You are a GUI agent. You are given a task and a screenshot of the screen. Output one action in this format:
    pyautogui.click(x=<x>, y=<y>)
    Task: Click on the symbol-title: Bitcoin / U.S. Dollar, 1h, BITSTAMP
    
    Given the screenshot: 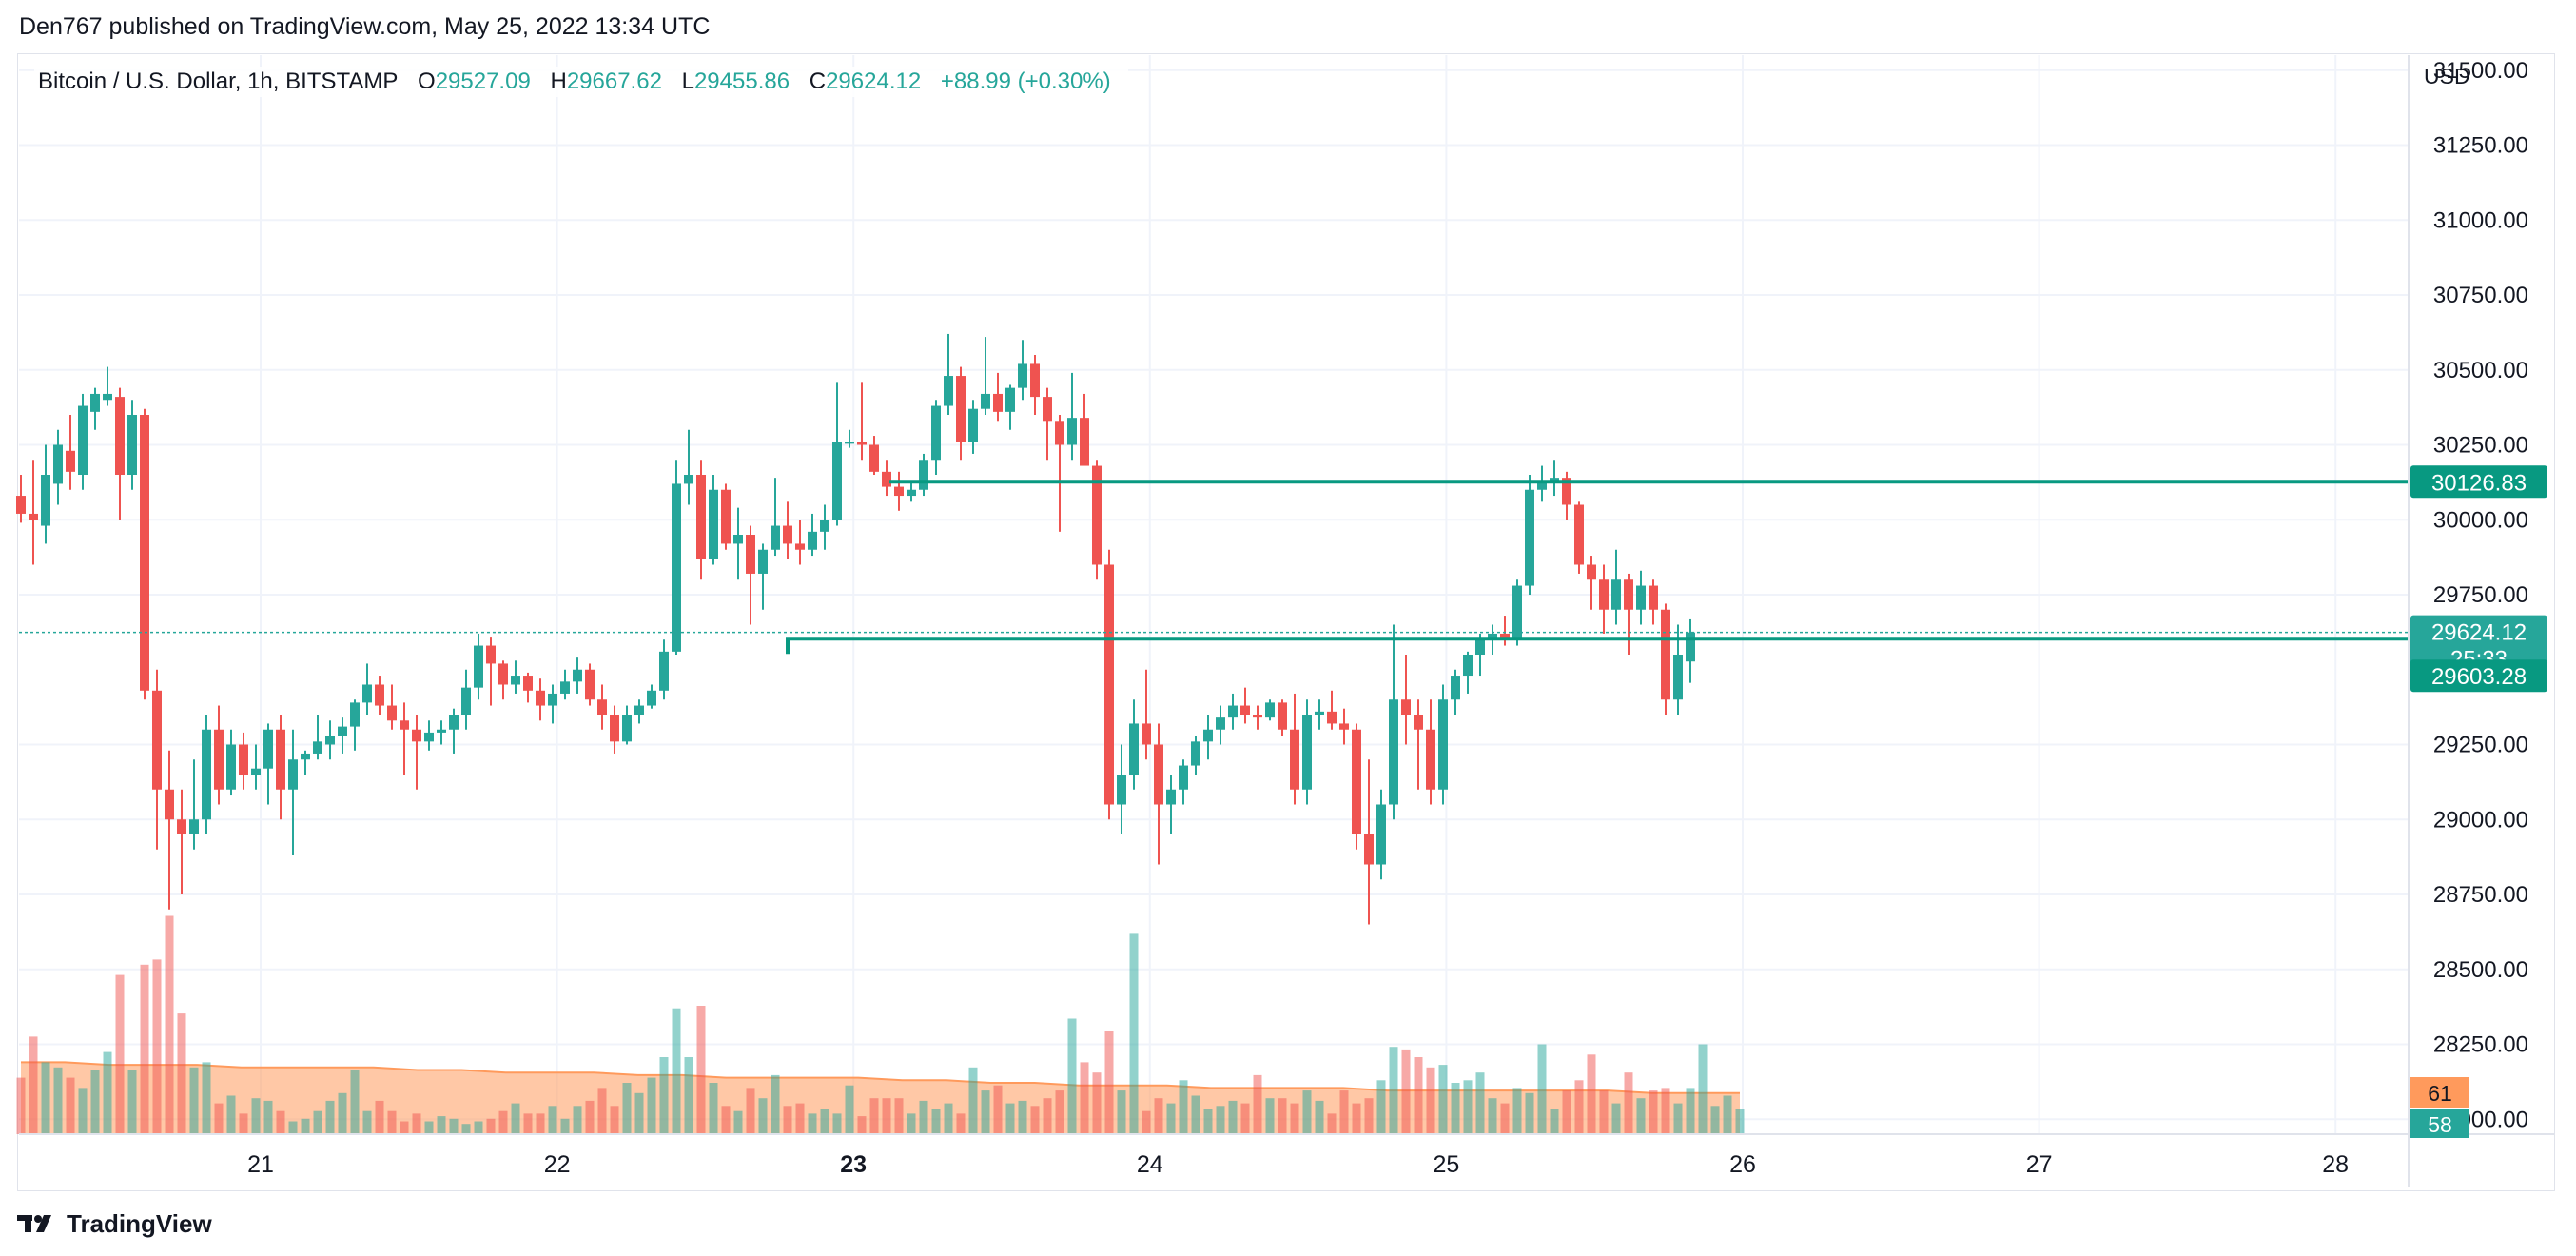 What is the action you would take?
    pyautogui.click(x=219, y=81)
    